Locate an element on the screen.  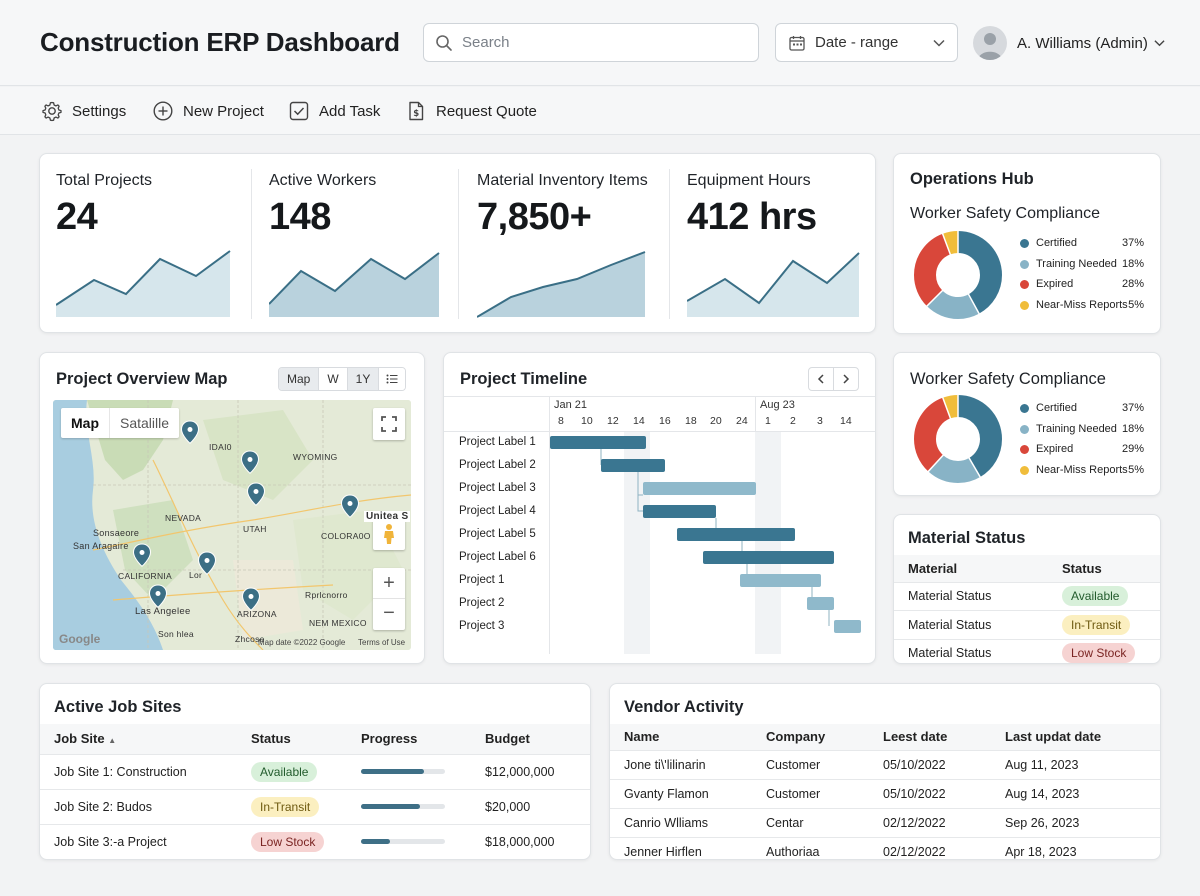
tick-label: 2 is located at coordinates (793, 421).